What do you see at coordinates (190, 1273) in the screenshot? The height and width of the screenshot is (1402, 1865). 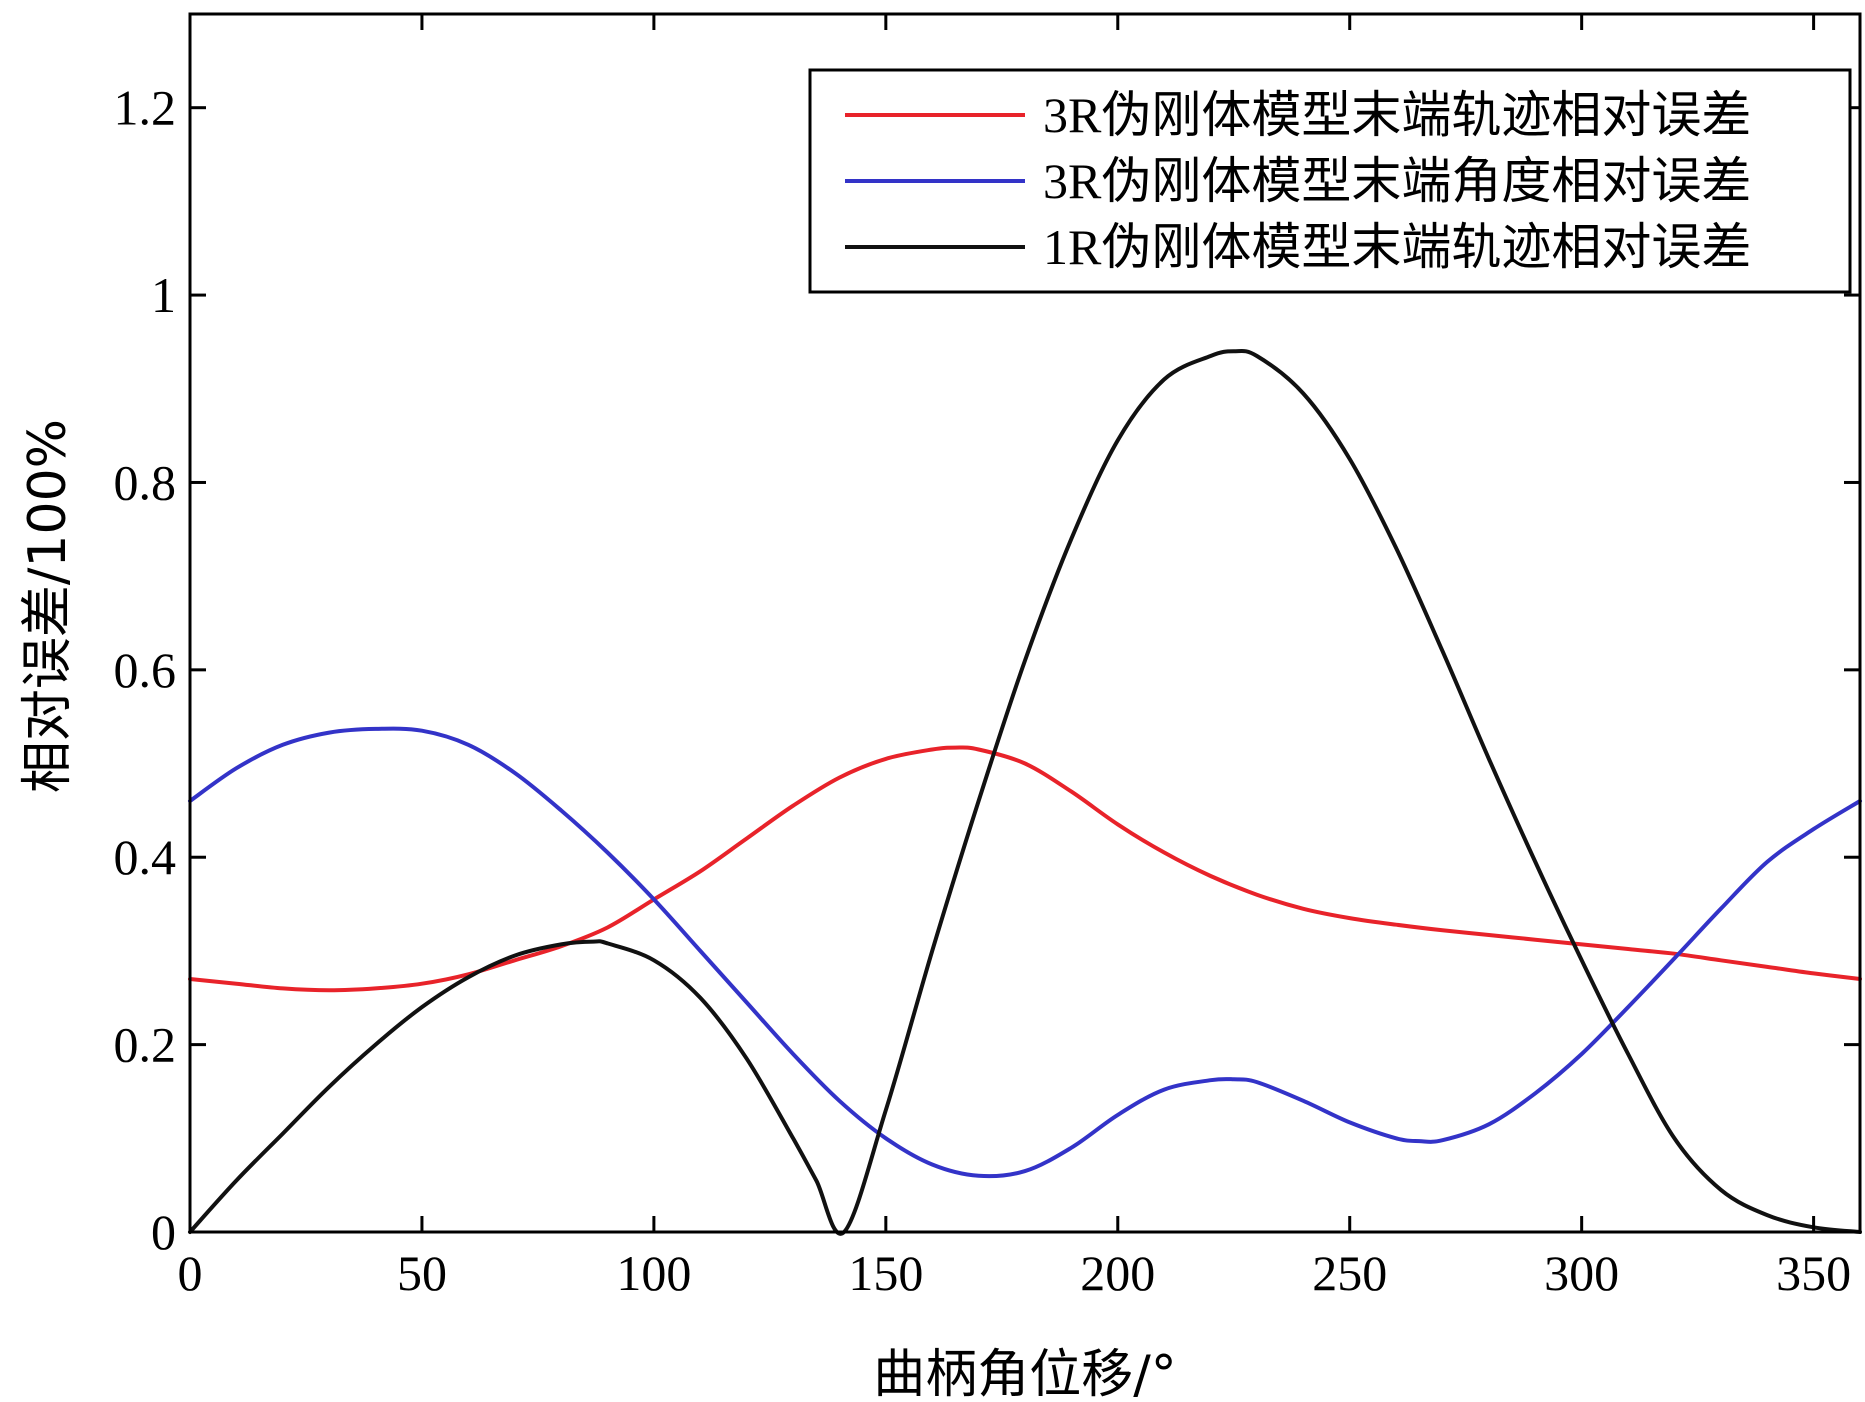 I see `x-tick-label: 0` at bounding box center [190, 1273].